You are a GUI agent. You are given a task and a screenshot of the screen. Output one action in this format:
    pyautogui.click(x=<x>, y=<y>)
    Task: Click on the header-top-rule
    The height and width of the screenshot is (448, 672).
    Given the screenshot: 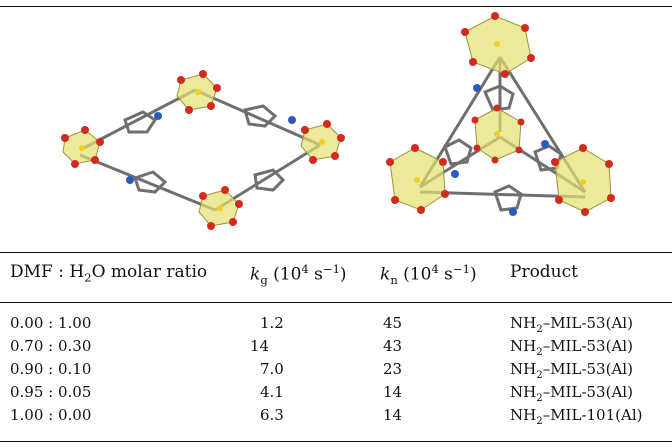 What is the action you would take?
    pyautogui.click(x=336, y=252)
    